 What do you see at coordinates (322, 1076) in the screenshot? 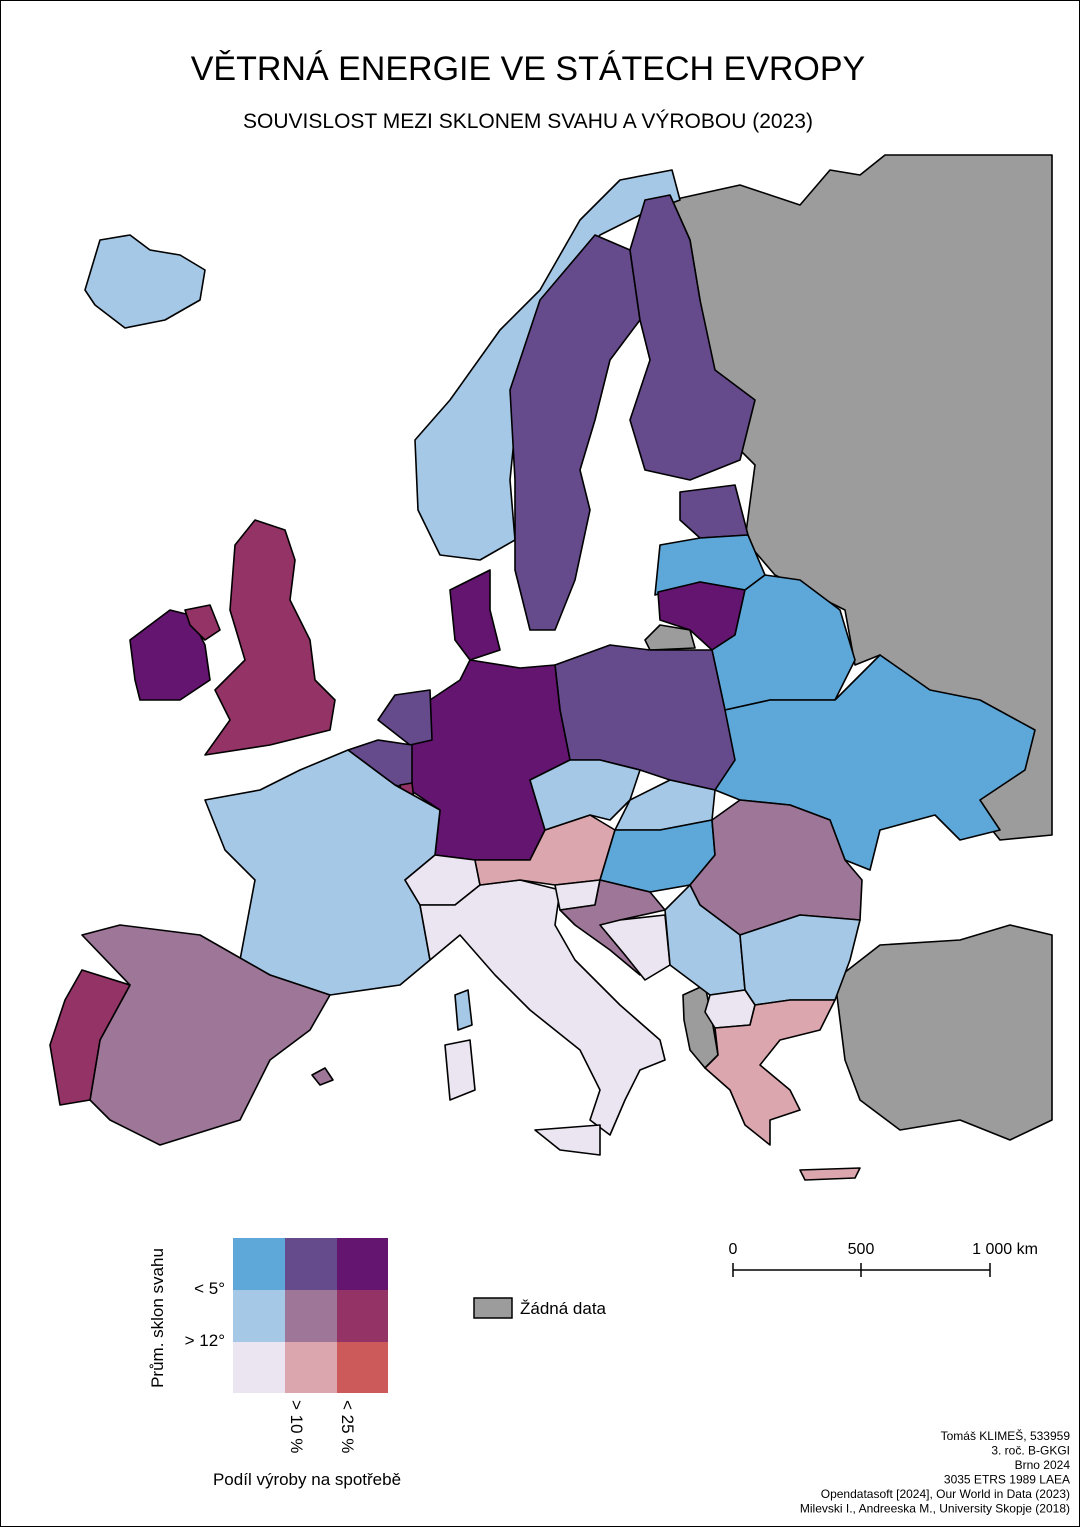
I see `mallorca` at bounding box center [322, 1076].